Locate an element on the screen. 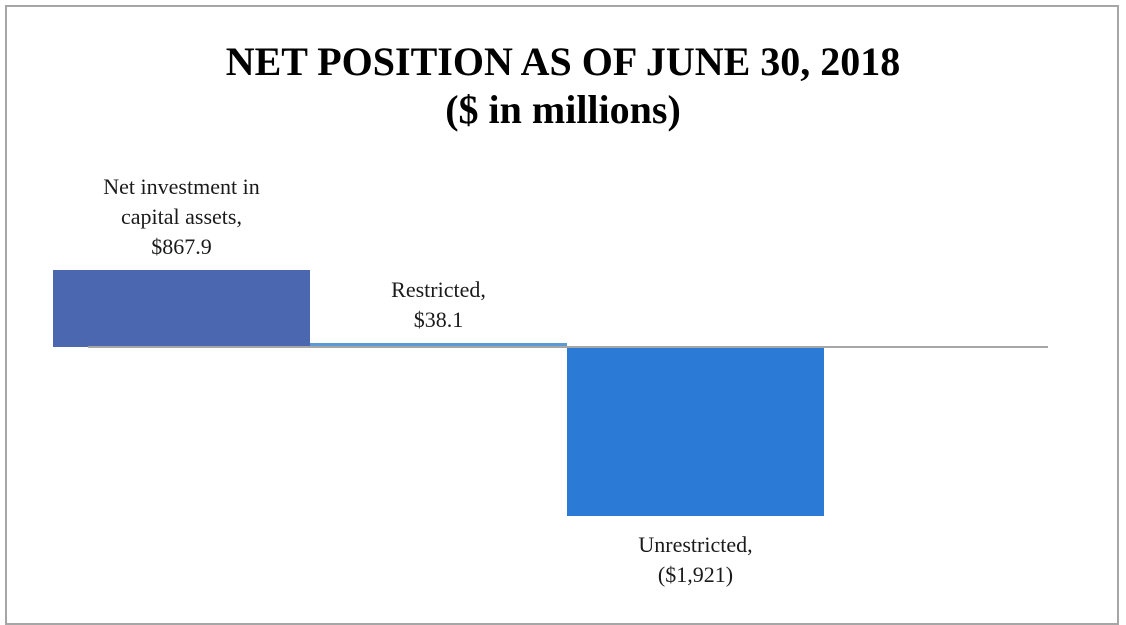  category-label: Net investment in capital assets, is located at coordinates (181, 202).